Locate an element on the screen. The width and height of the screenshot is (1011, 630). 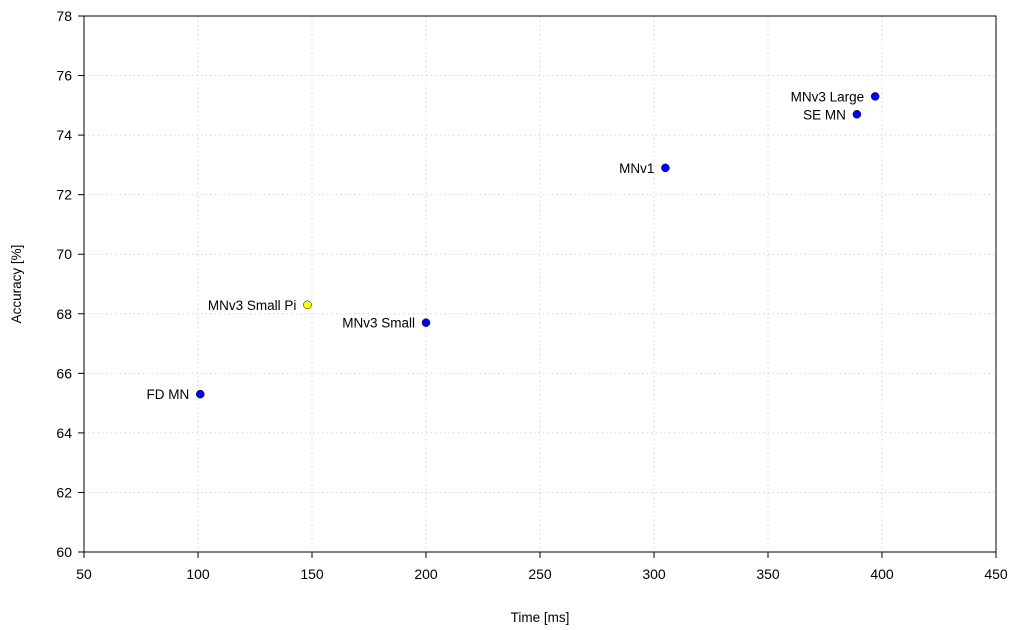
y-tick-label: 66 is located at coordinates (64, 373).